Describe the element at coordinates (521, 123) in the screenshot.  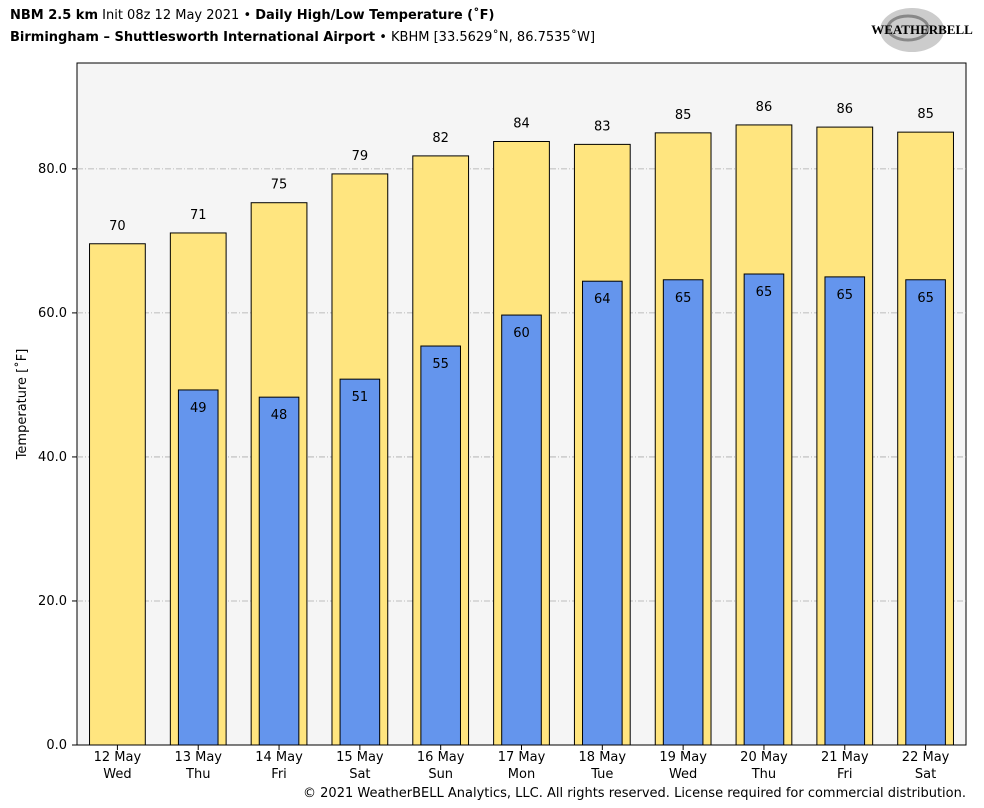
I see `data-label: 84` at that location.